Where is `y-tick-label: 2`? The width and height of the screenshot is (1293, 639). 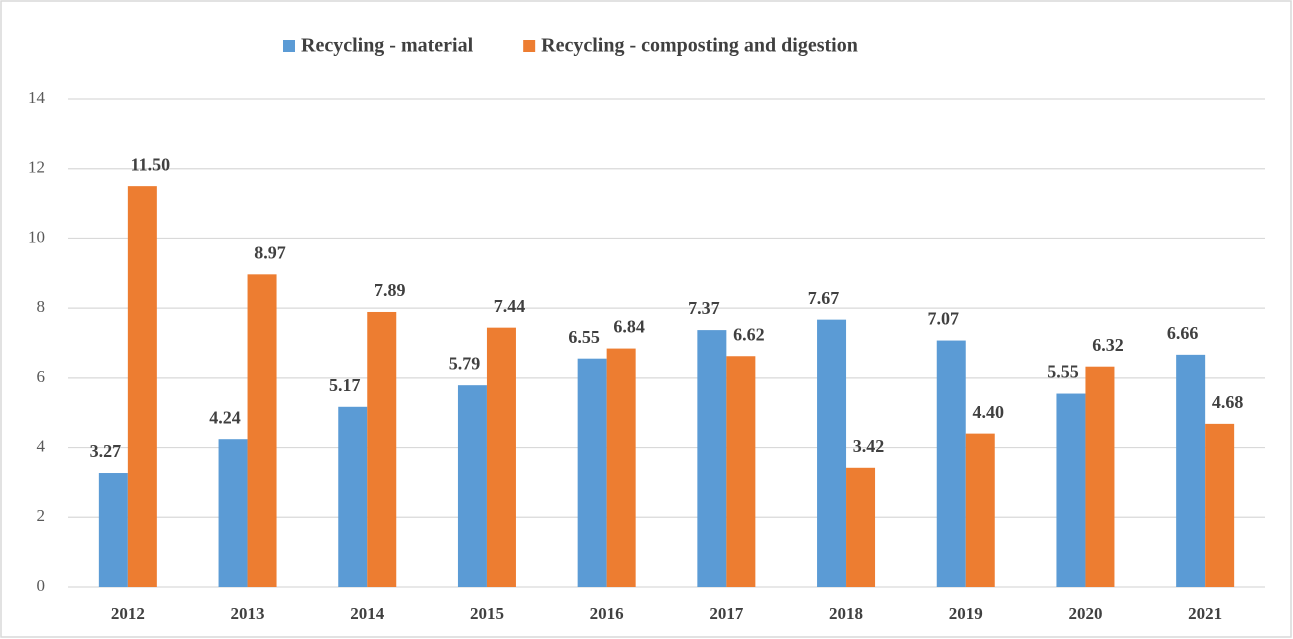
y-tick-label: 2 is located at coordinates (41, 515).